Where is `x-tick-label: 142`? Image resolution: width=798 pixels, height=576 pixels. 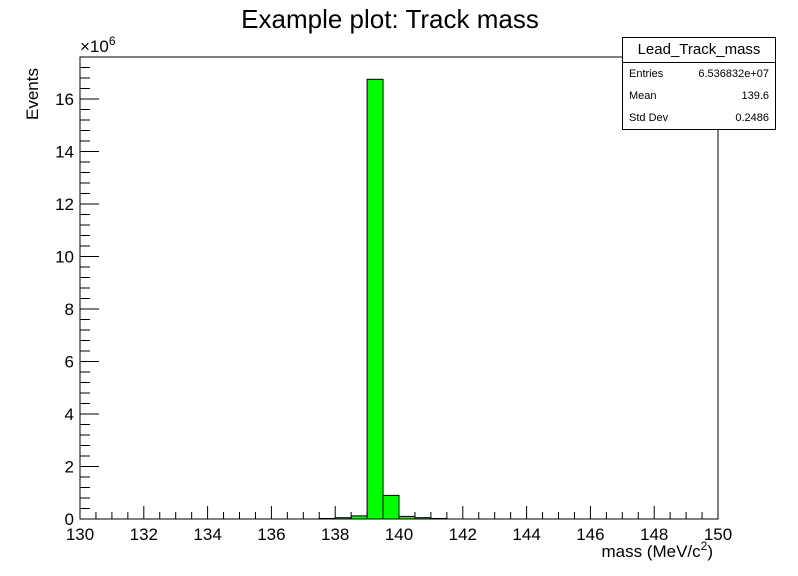 x-tick-label: 142 is located at coordinates (463, 534).